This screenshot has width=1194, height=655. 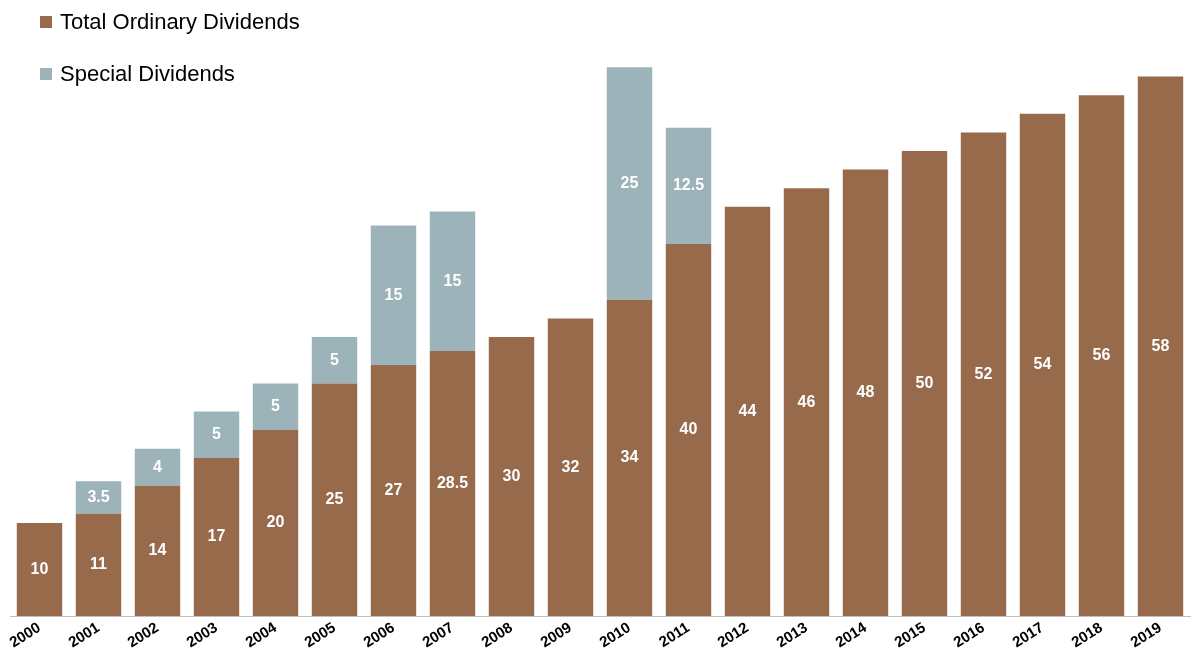 I want to click on data-label: 4, so click(x=158, y=466).